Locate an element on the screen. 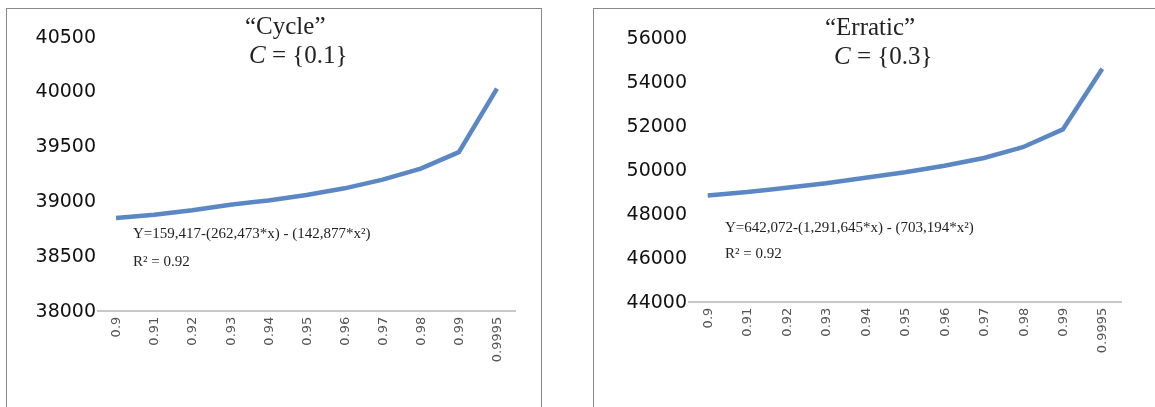  y-tick-label: 40500 is located at coordinates (65, 35).